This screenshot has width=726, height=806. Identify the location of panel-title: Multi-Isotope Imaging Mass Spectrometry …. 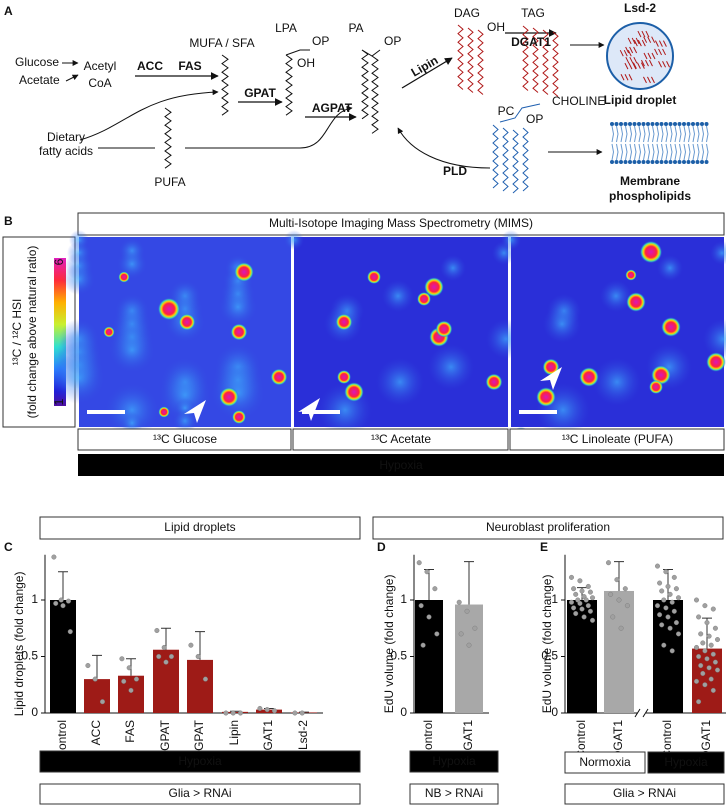
(401, 223).